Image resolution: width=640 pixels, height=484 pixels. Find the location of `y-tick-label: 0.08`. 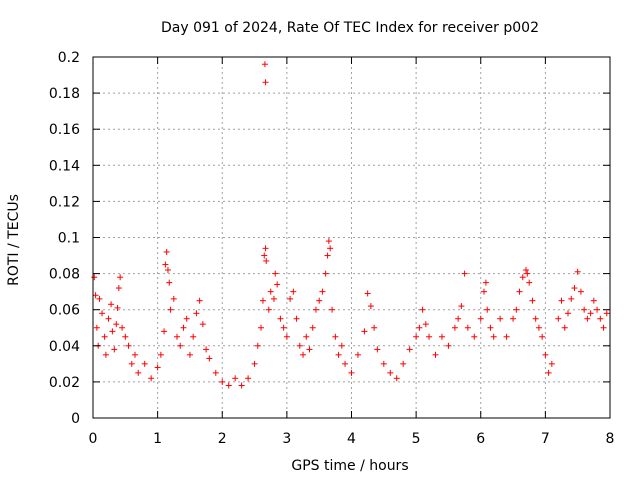

y-tick-label: 0.08 is located at coordinates (64, 275).